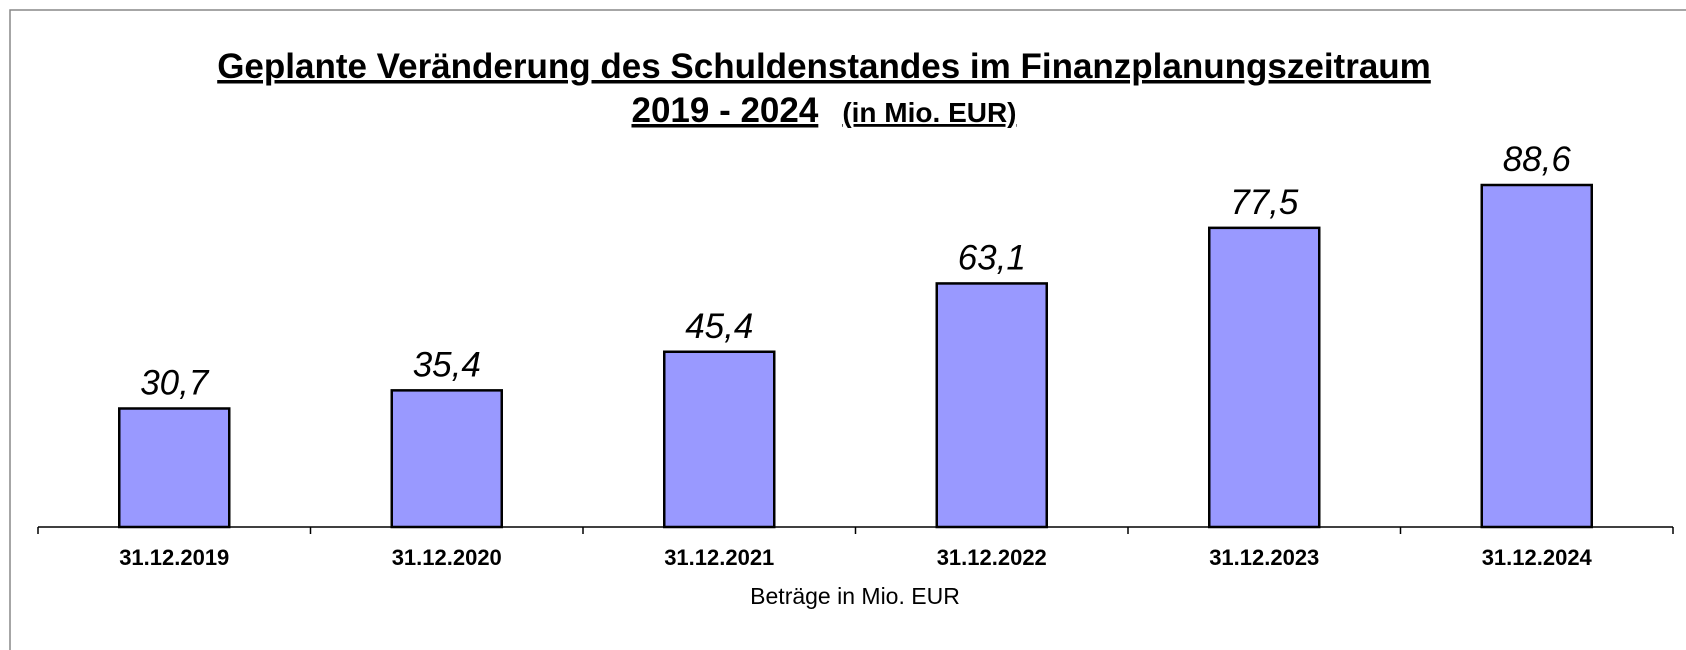 This screenshot has height=650, width=1686. What do you see at coordinates (719, 326) in the screenshot?
I see `value-label: 45,4` at bounding box center [719, 326].